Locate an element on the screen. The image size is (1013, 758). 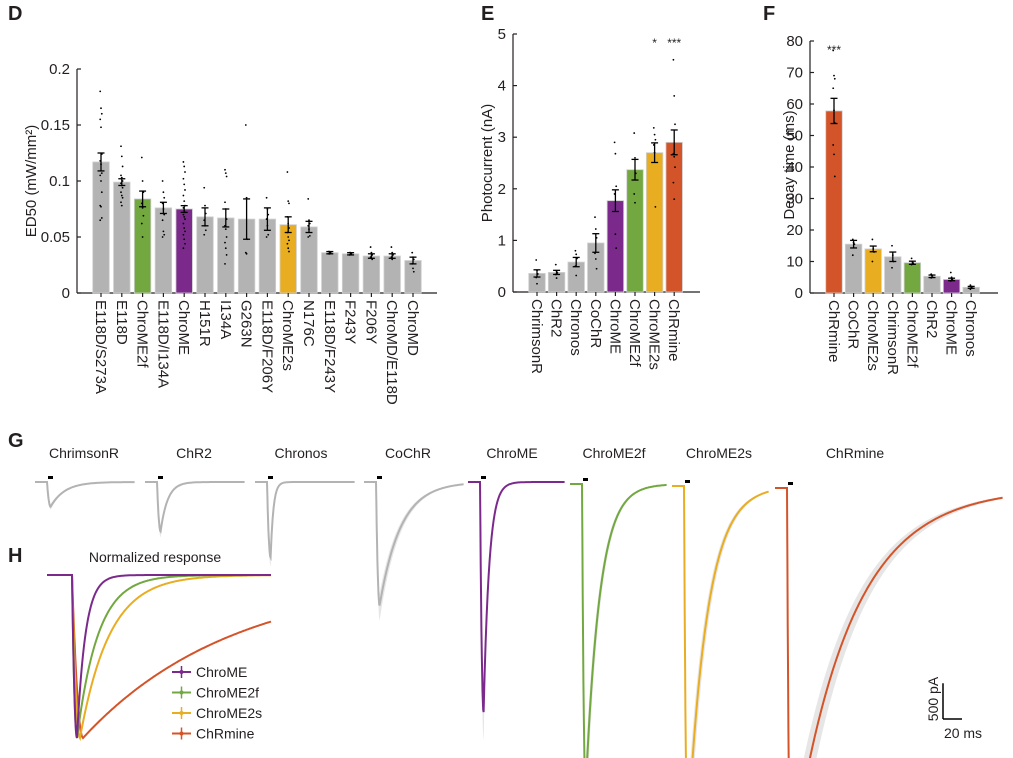
scale-bar-x-label: 20 ms is located at coordinates (963, 733).